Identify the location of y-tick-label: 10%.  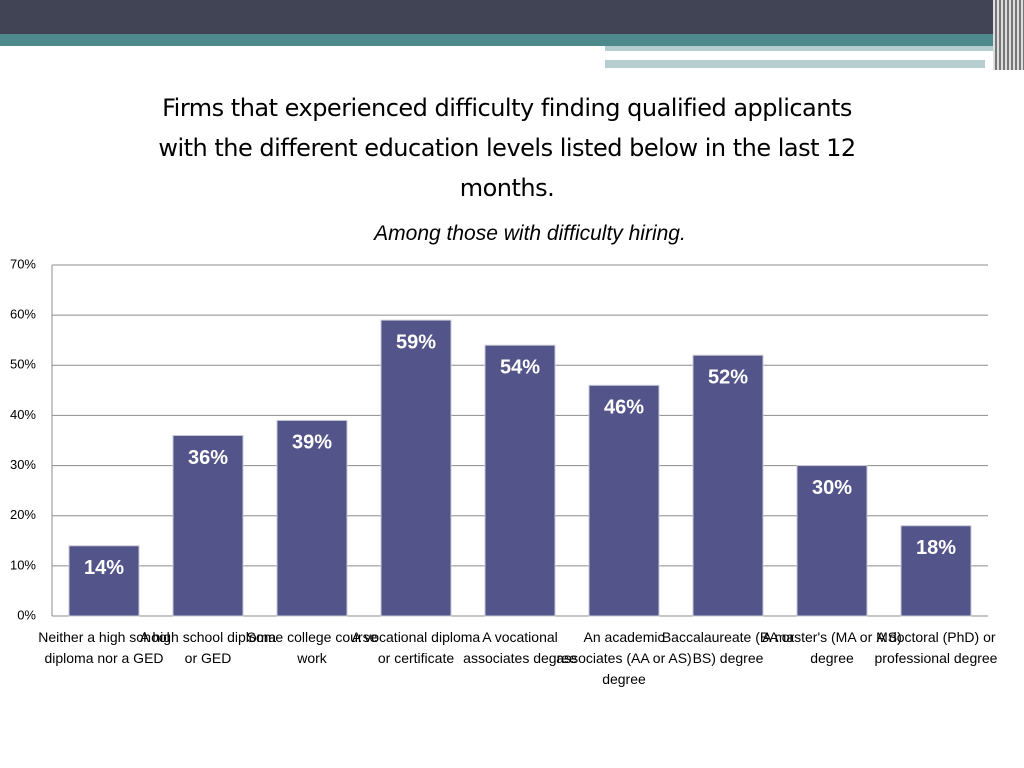
(23, 564).